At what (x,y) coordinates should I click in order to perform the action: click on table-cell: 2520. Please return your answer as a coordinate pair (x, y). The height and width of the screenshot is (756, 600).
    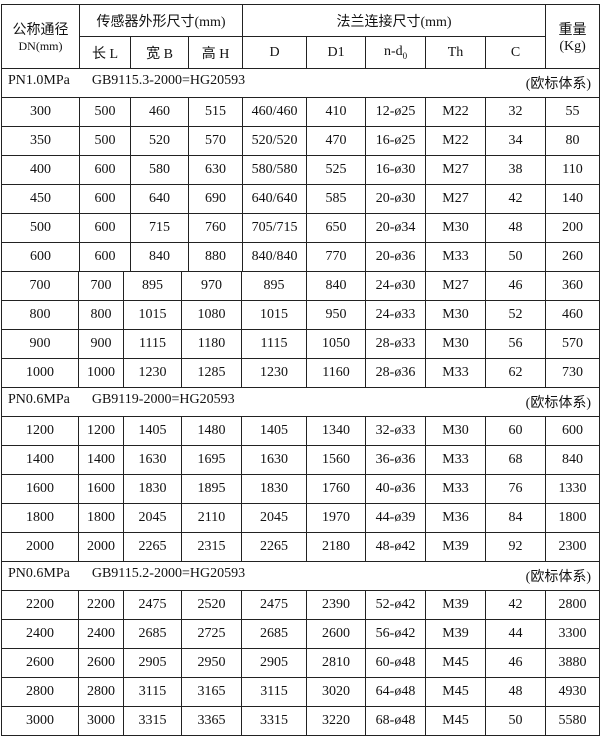
    Looking at the image, I should click on (211, 604).